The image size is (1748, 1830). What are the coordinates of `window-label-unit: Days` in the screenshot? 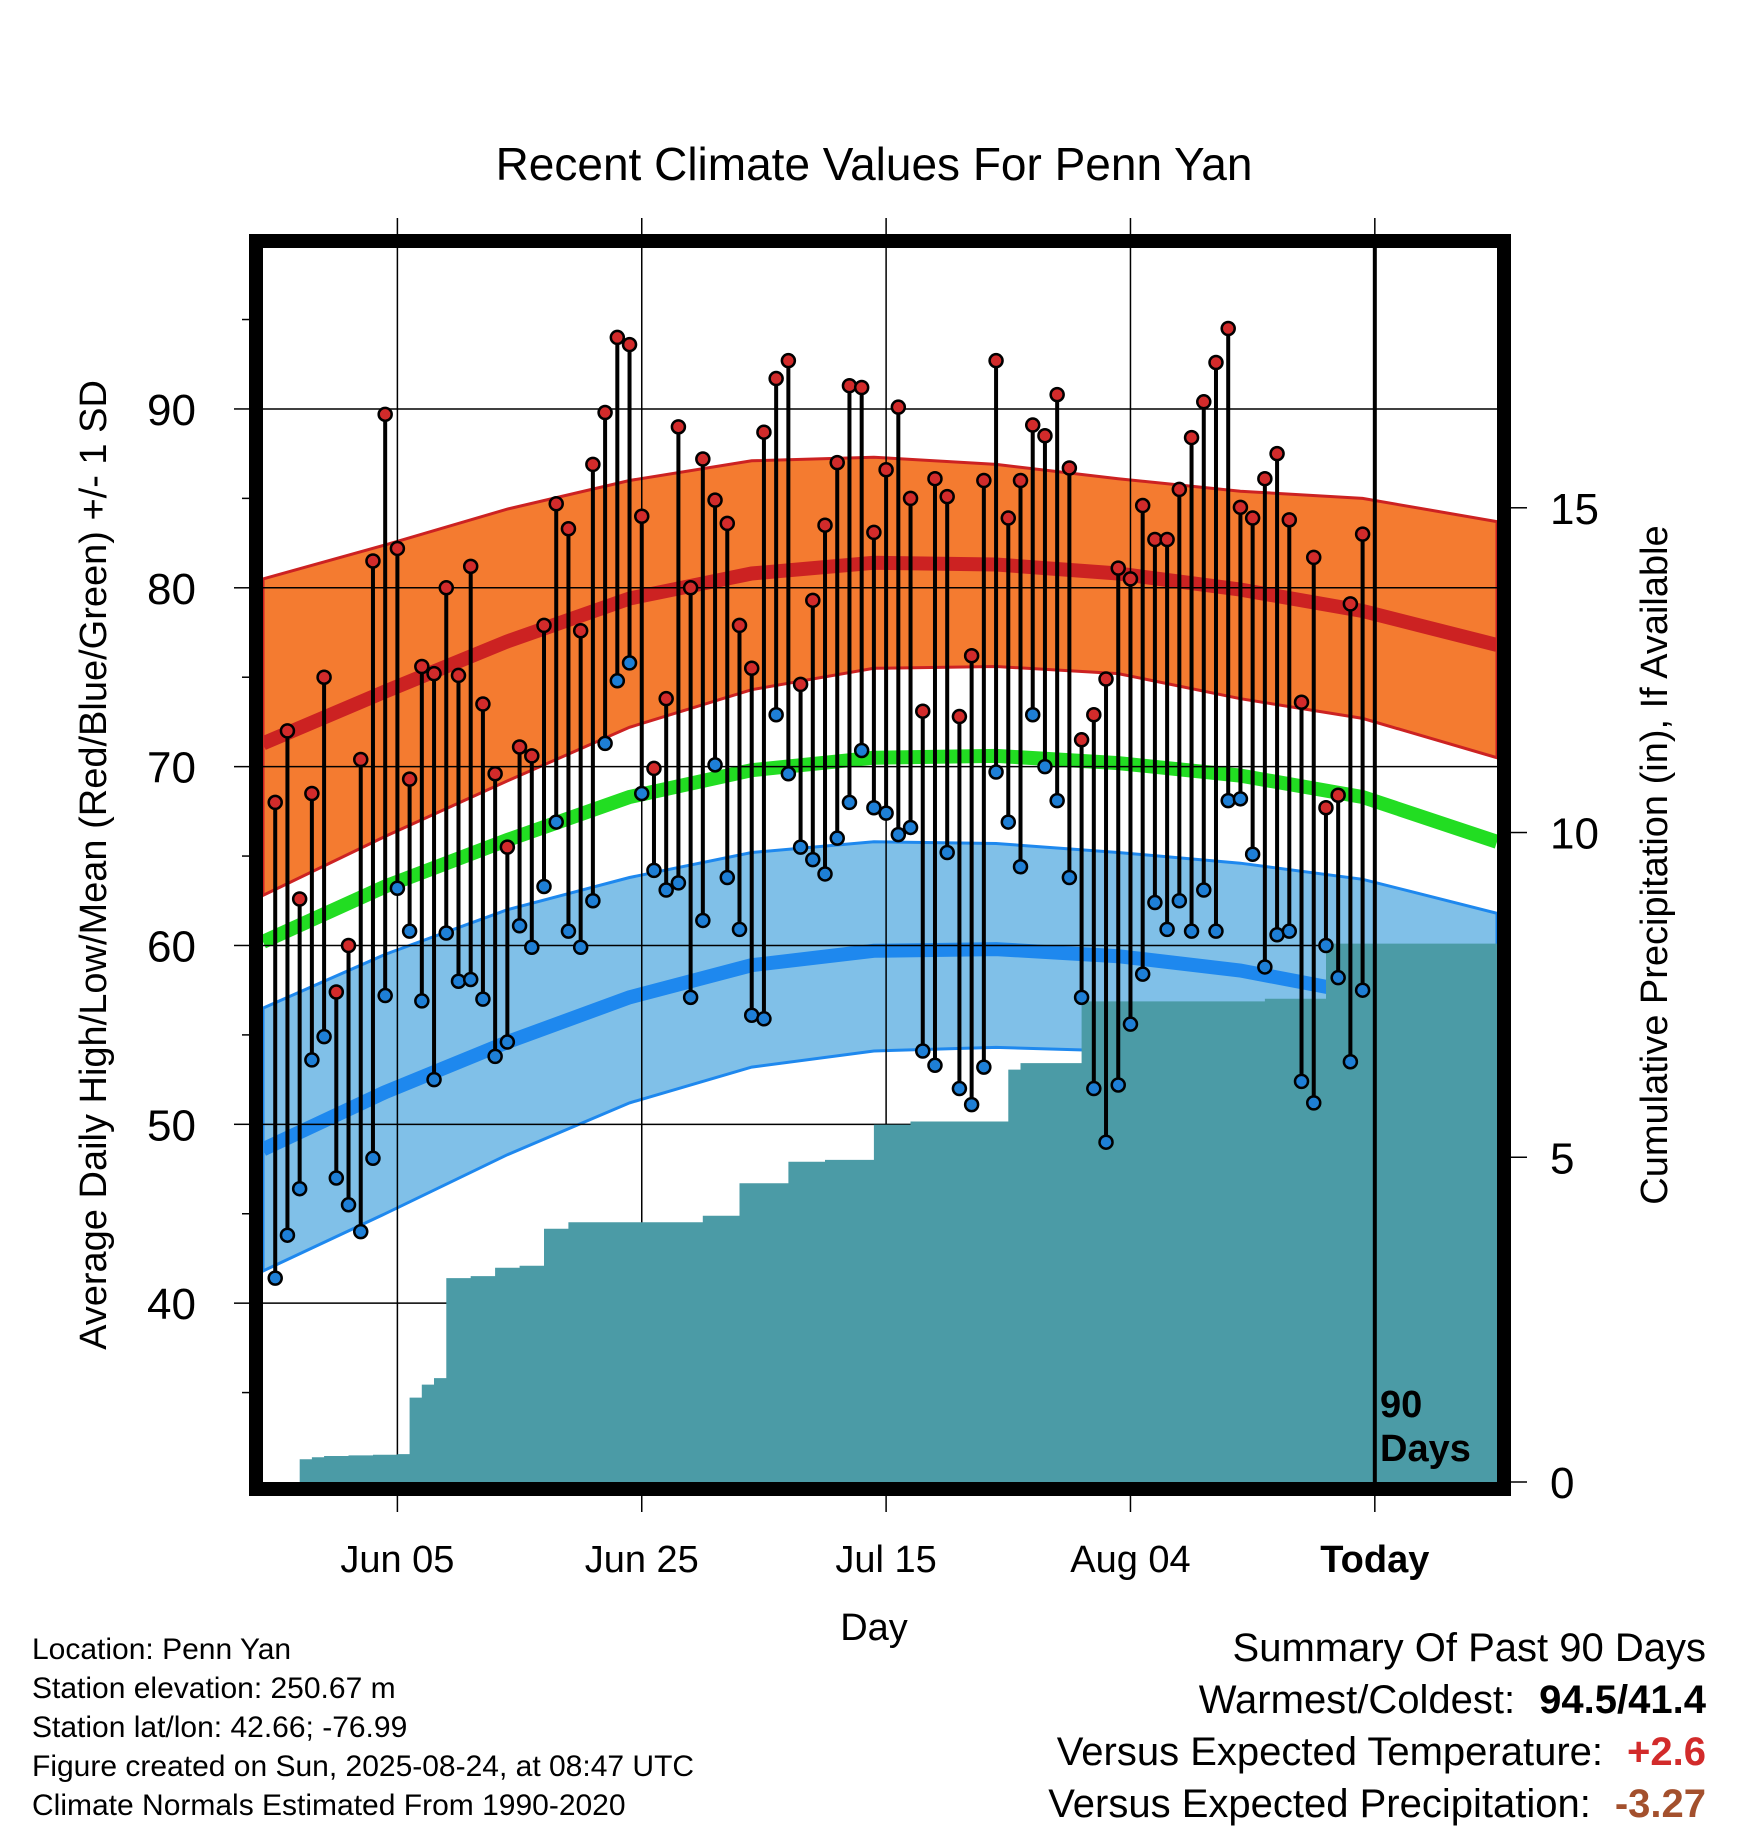 It's located at (1425, 1449).